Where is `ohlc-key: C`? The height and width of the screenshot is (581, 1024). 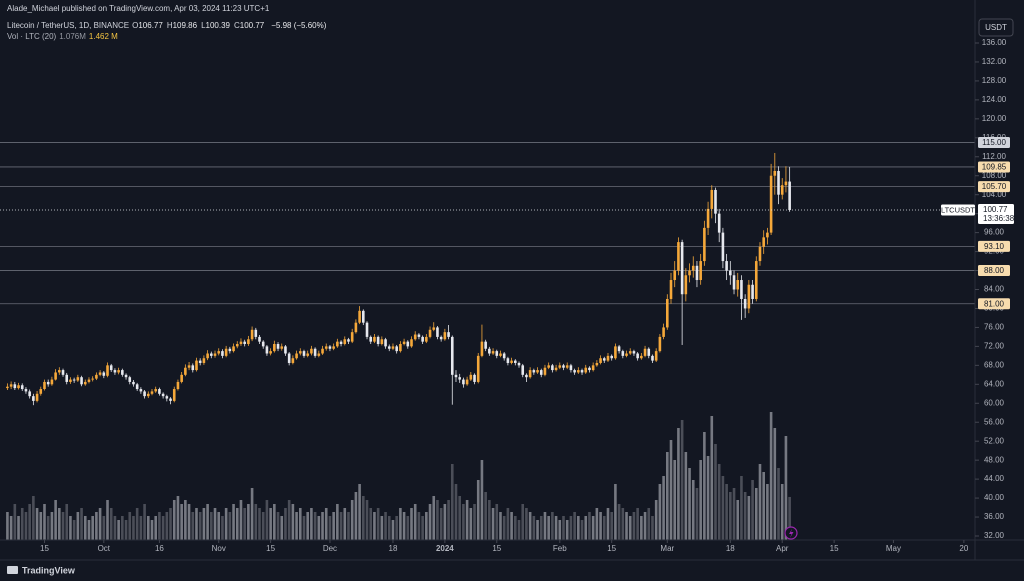
ohlc-key: C is located at coordinates (237, 25).